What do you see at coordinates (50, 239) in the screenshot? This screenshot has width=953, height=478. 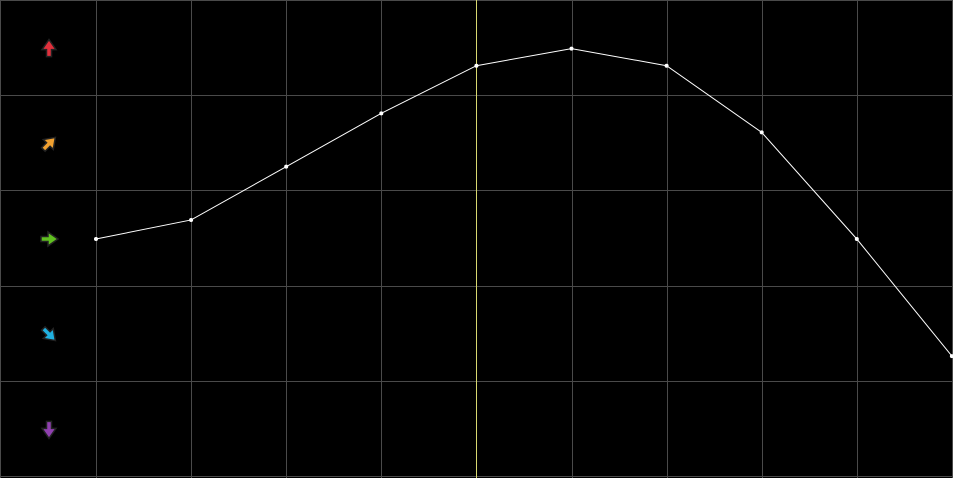 I see `arrow-right-icon` at bounding box center [50, 239].